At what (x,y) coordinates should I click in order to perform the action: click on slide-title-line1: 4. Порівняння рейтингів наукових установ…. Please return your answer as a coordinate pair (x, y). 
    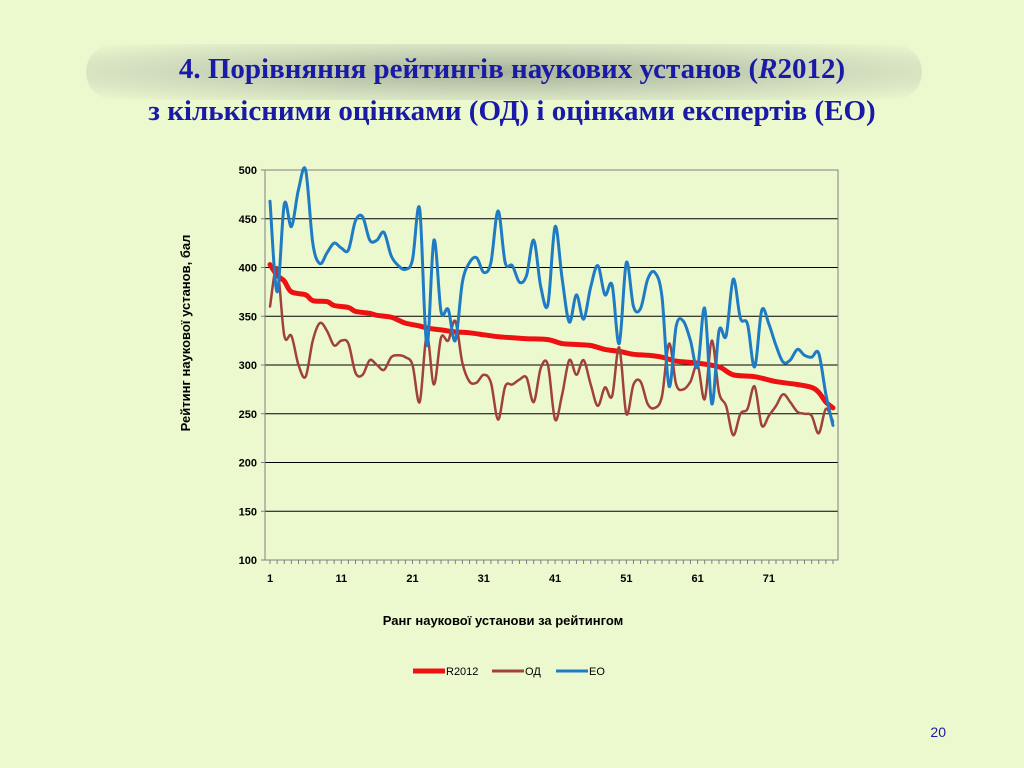
    Looking at the image, I should click on (512, 69).